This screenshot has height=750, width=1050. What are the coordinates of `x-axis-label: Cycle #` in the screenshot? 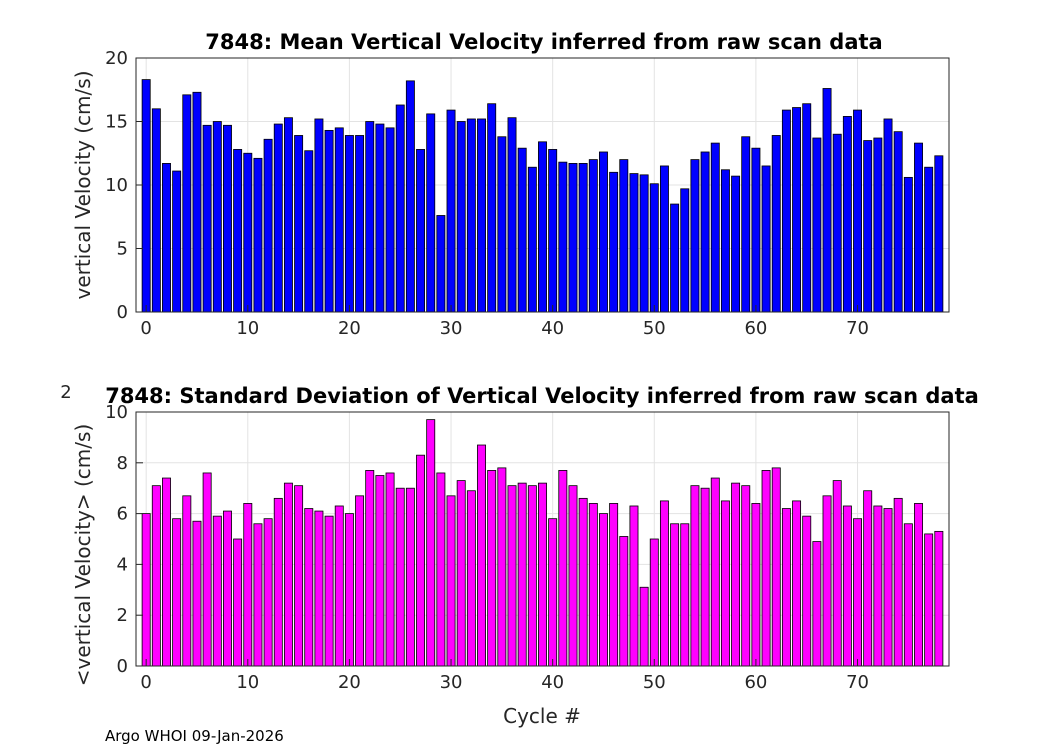 It's located at (542, 716).